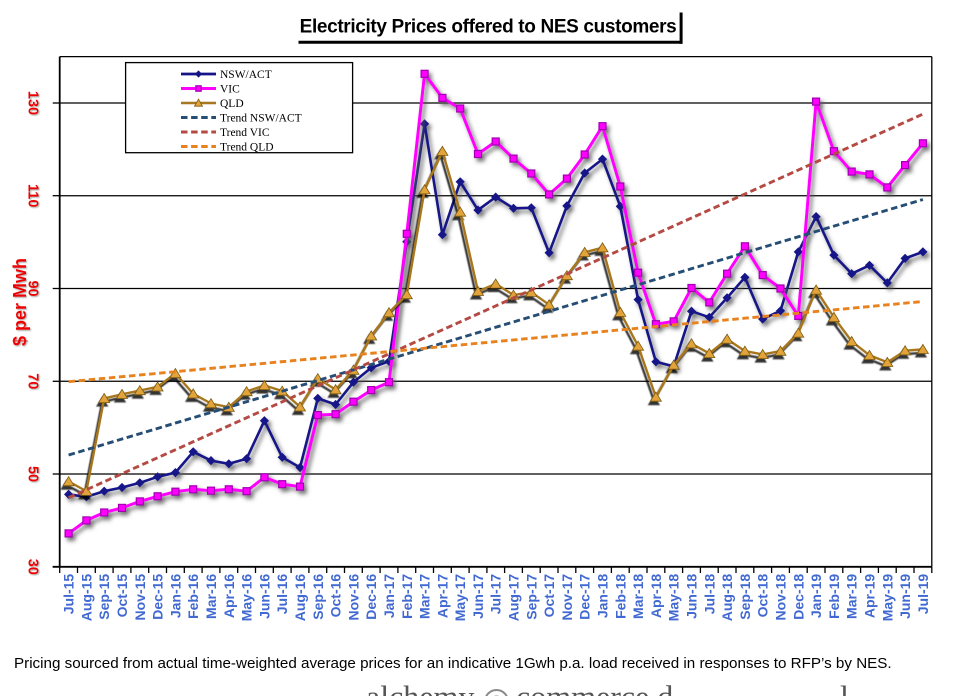 The height and width of the screenshot is (696, 976). Describe the element at coordinates (336, 596) in the screenshot. I see `svg-text: Oct-16` at that location.